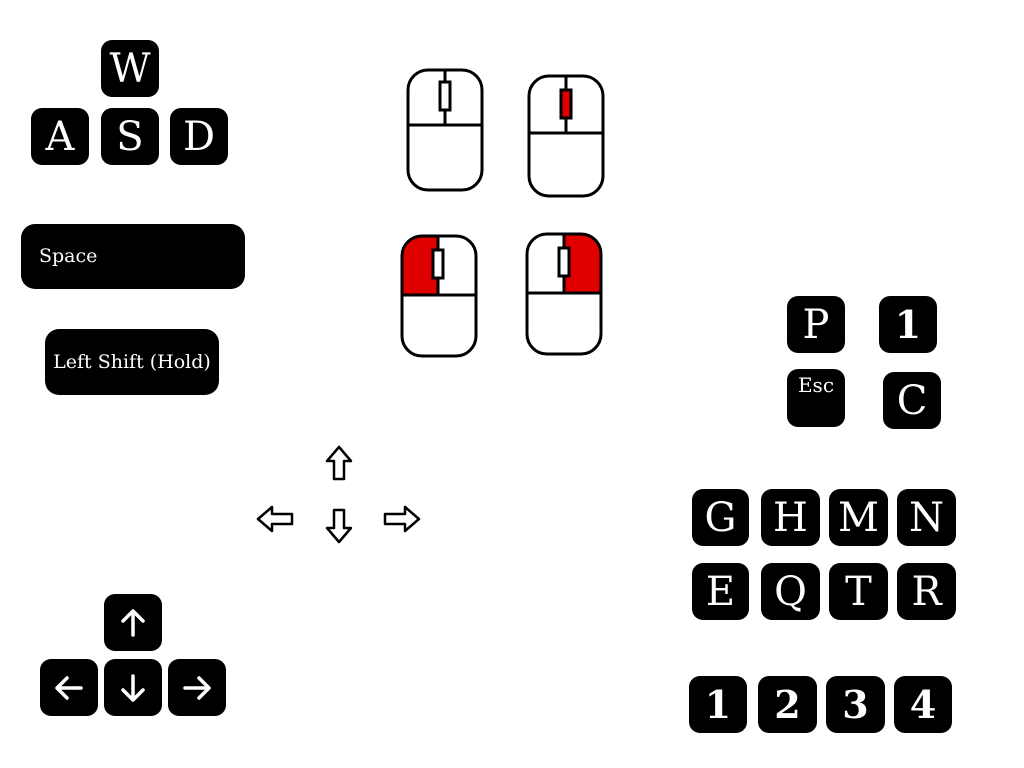 The width and height of the screenshot is (1024, 768). I want to click on arrow-right-icon, so click(197, 687).